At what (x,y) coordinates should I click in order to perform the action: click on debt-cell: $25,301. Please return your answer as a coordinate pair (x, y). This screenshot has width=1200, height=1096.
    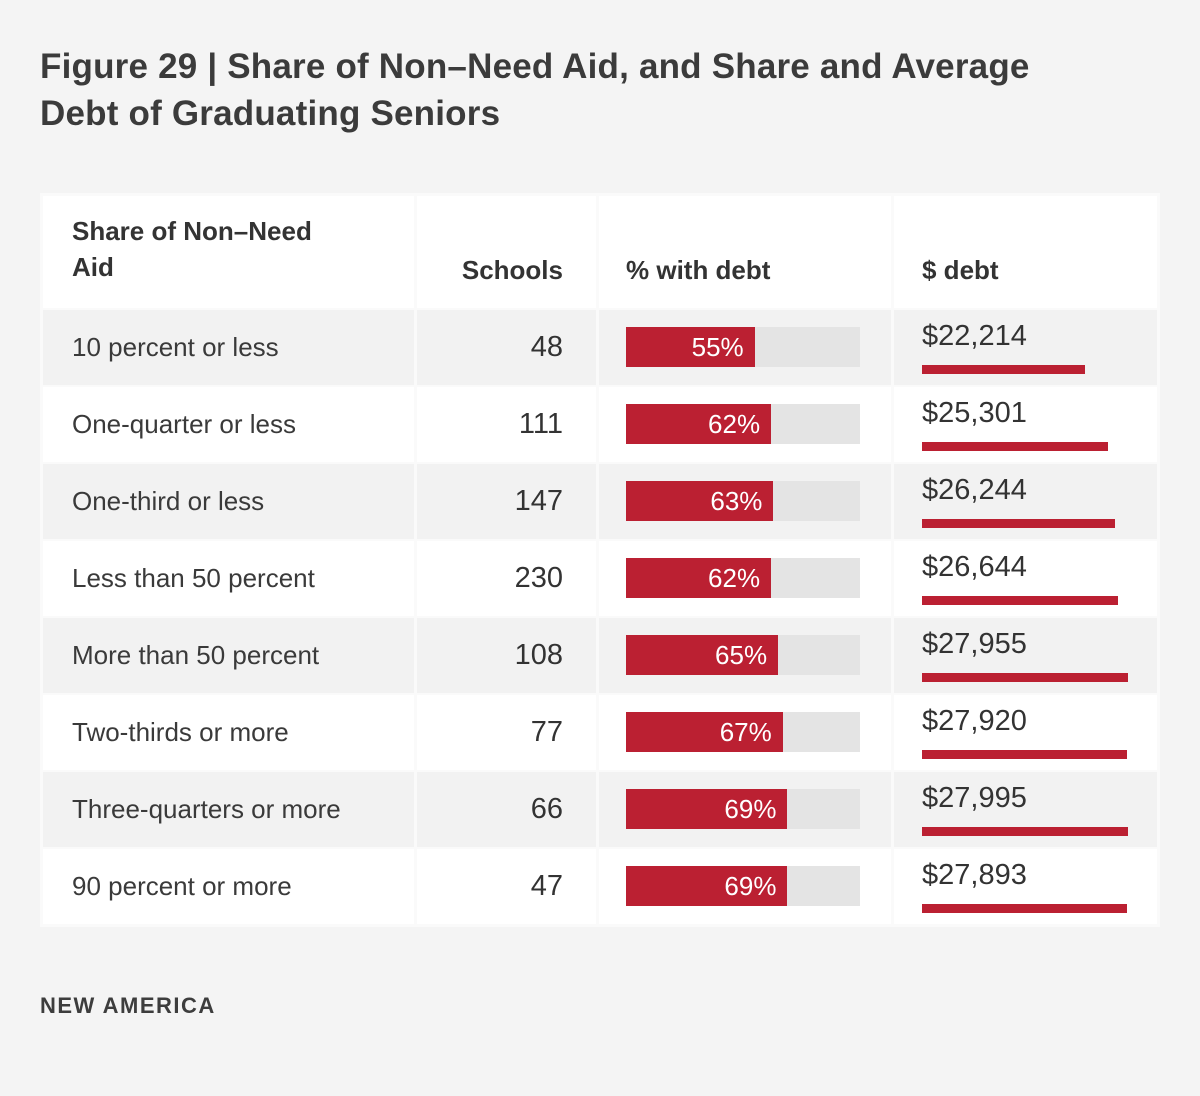
    Looking at the image, I should click on (1025, 424).